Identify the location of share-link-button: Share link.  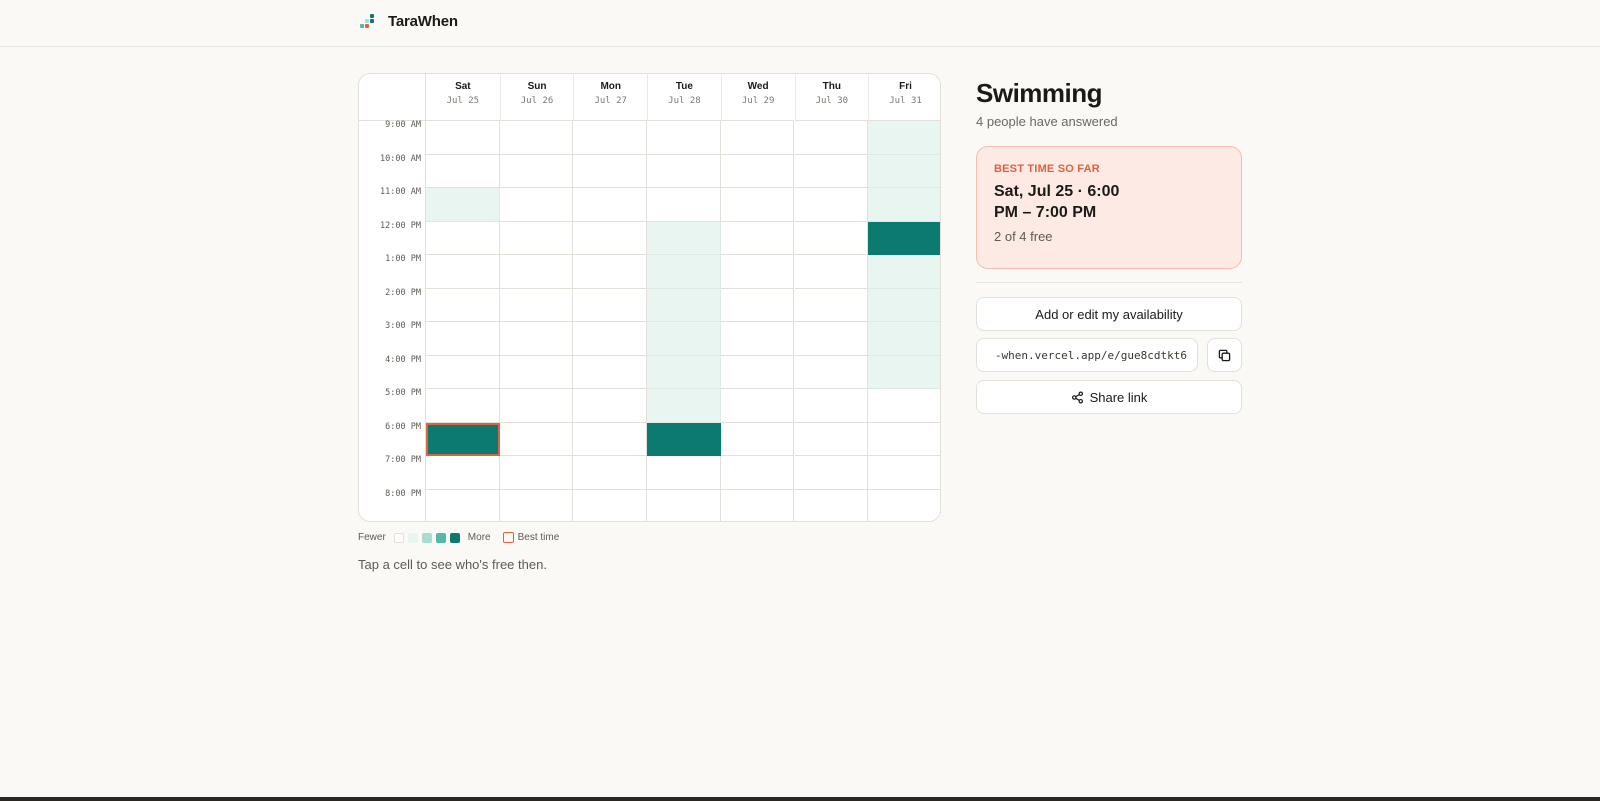
(1109, 397).